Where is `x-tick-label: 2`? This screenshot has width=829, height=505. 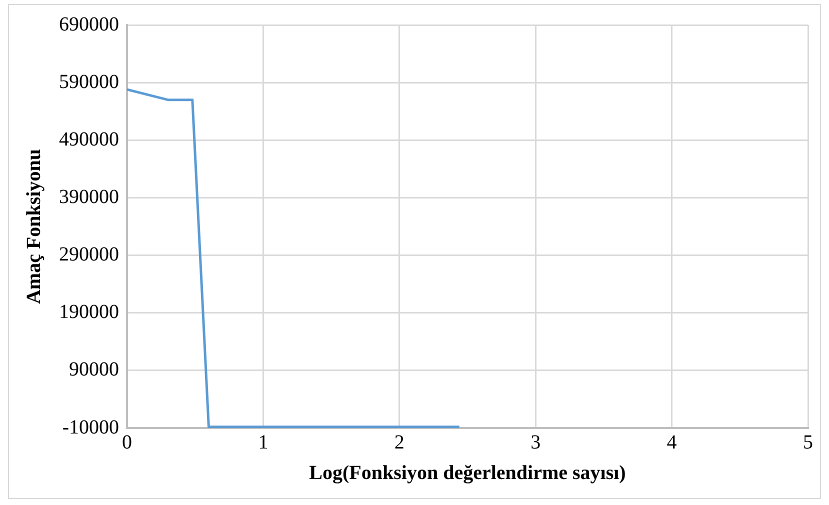 x-tick-label: 2 is located at coordinates (399, 442).